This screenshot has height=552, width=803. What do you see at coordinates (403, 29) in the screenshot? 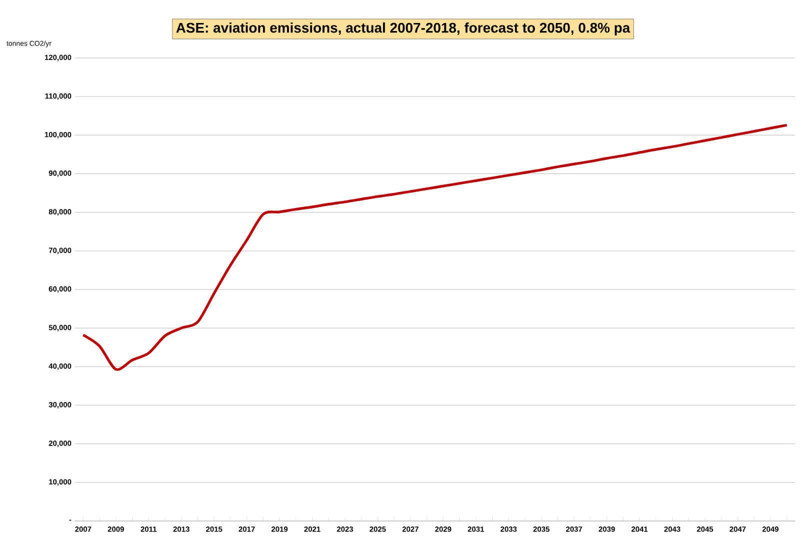
I see `chart-title: ASE: aviation emissions, actual 2007-2018, forecast to 2050, 0.8% pa` at bounding box center [403, 29].